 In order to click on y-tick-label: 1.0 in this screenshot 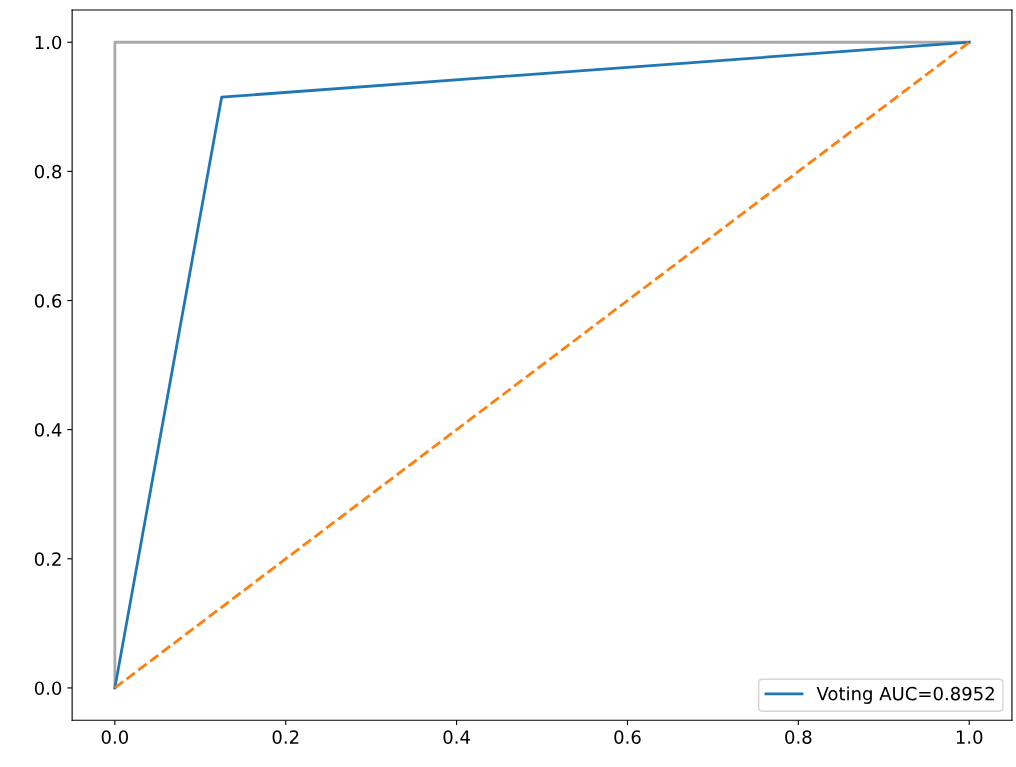, I will do `click(48, 42)`.